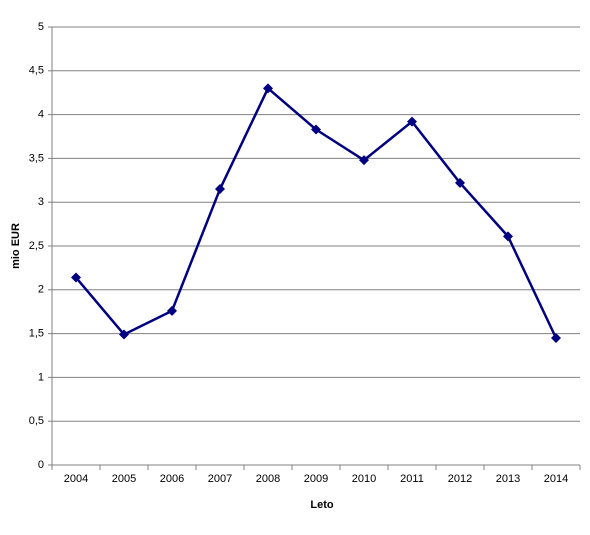 This screenshot has height=535, width=590. I want to click on x-tick-label: 2007, so click(220, 479).